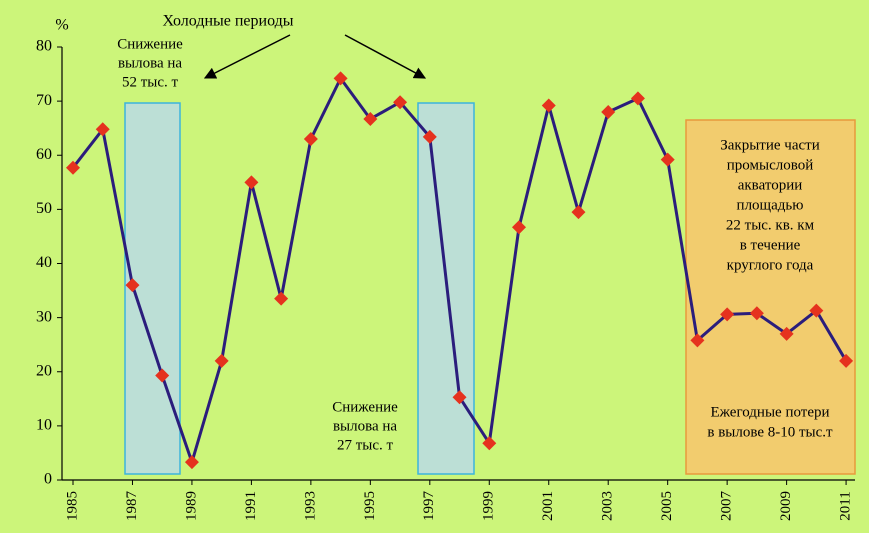 The width and height of the screenshot is (869, 533). What do you see at coordinates (786, 506) in the screenshot?
I see `x-tick-label: 2009` at bounding box center [786, 506].